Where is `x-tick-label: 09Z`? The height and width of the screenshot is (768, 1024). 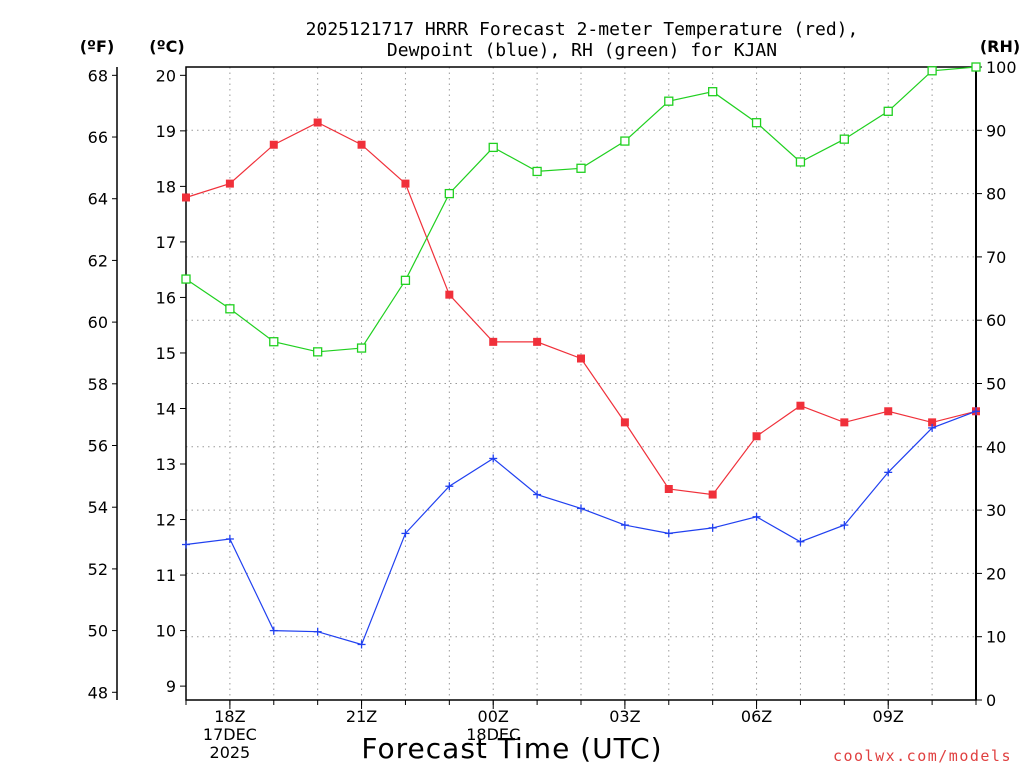
x-tick-label: 09Z is located at coordinates (888, 716).